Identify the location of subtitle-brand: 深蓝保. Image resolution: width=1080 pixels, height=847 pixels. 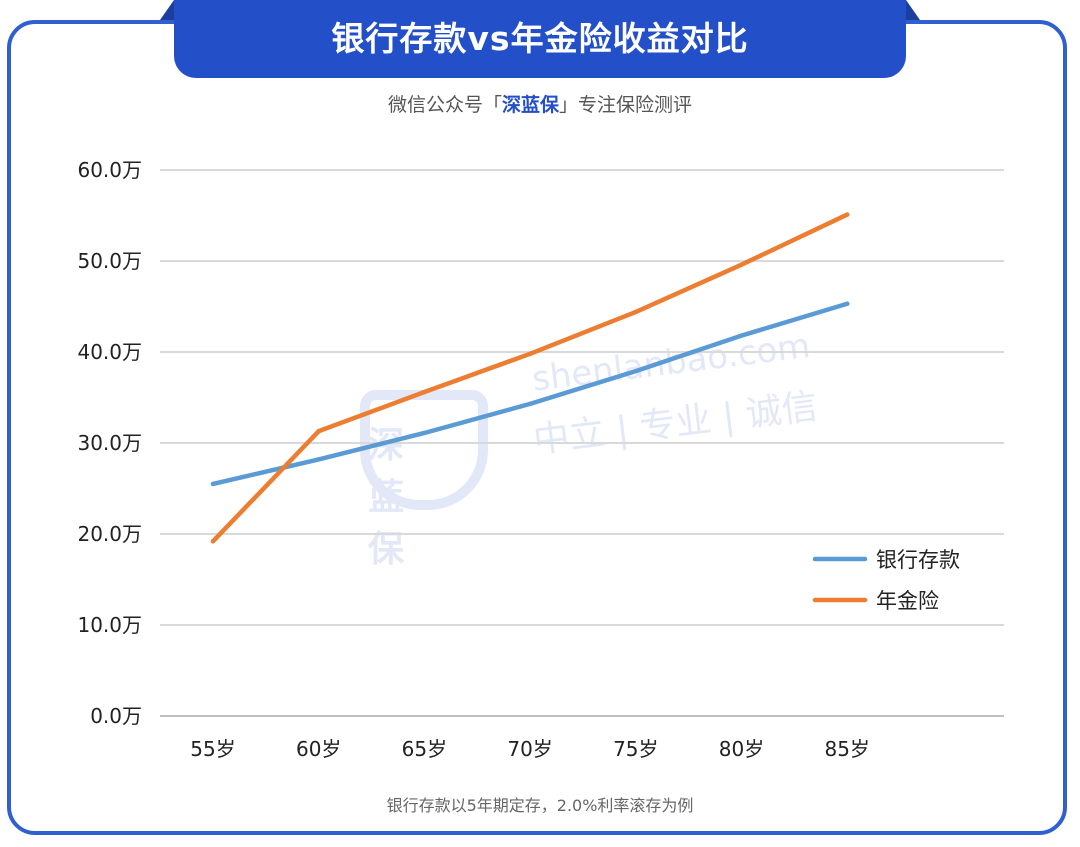
(530, 105).